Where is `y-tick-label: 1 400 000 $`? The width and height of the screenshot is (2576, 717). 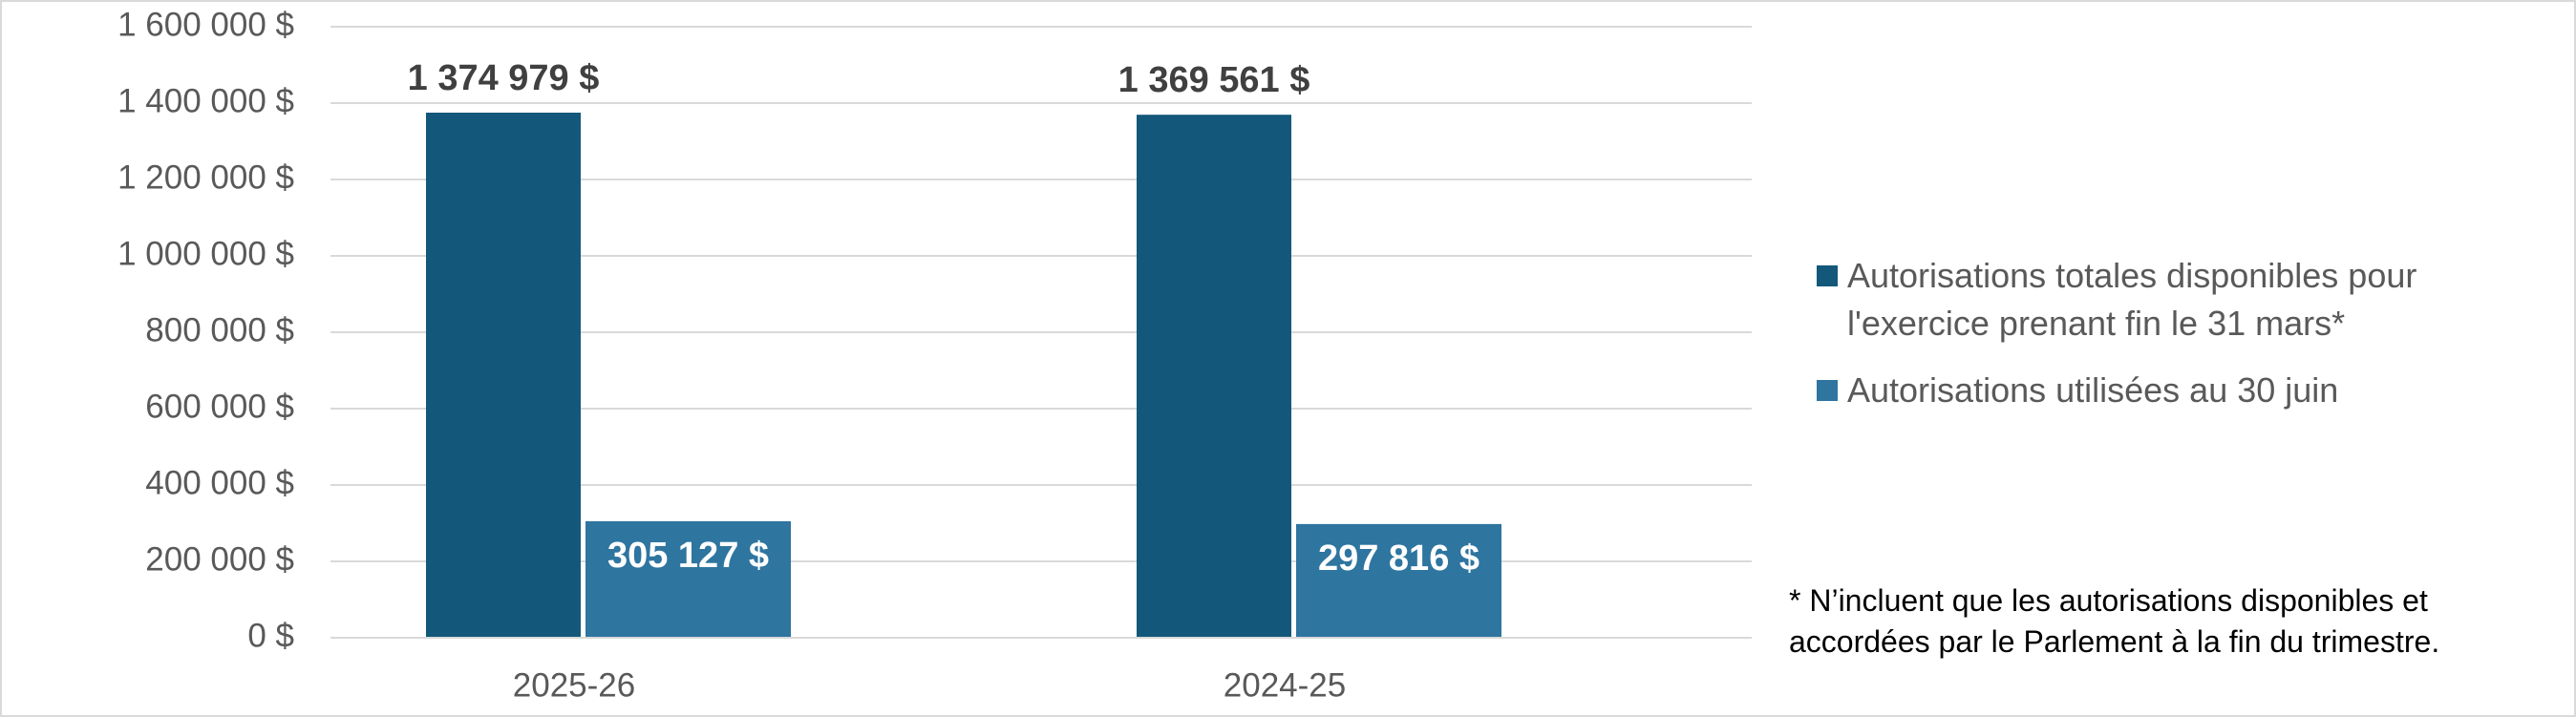
y-tick-label: 1 400 000 $ is located at coordinates (205, 100).